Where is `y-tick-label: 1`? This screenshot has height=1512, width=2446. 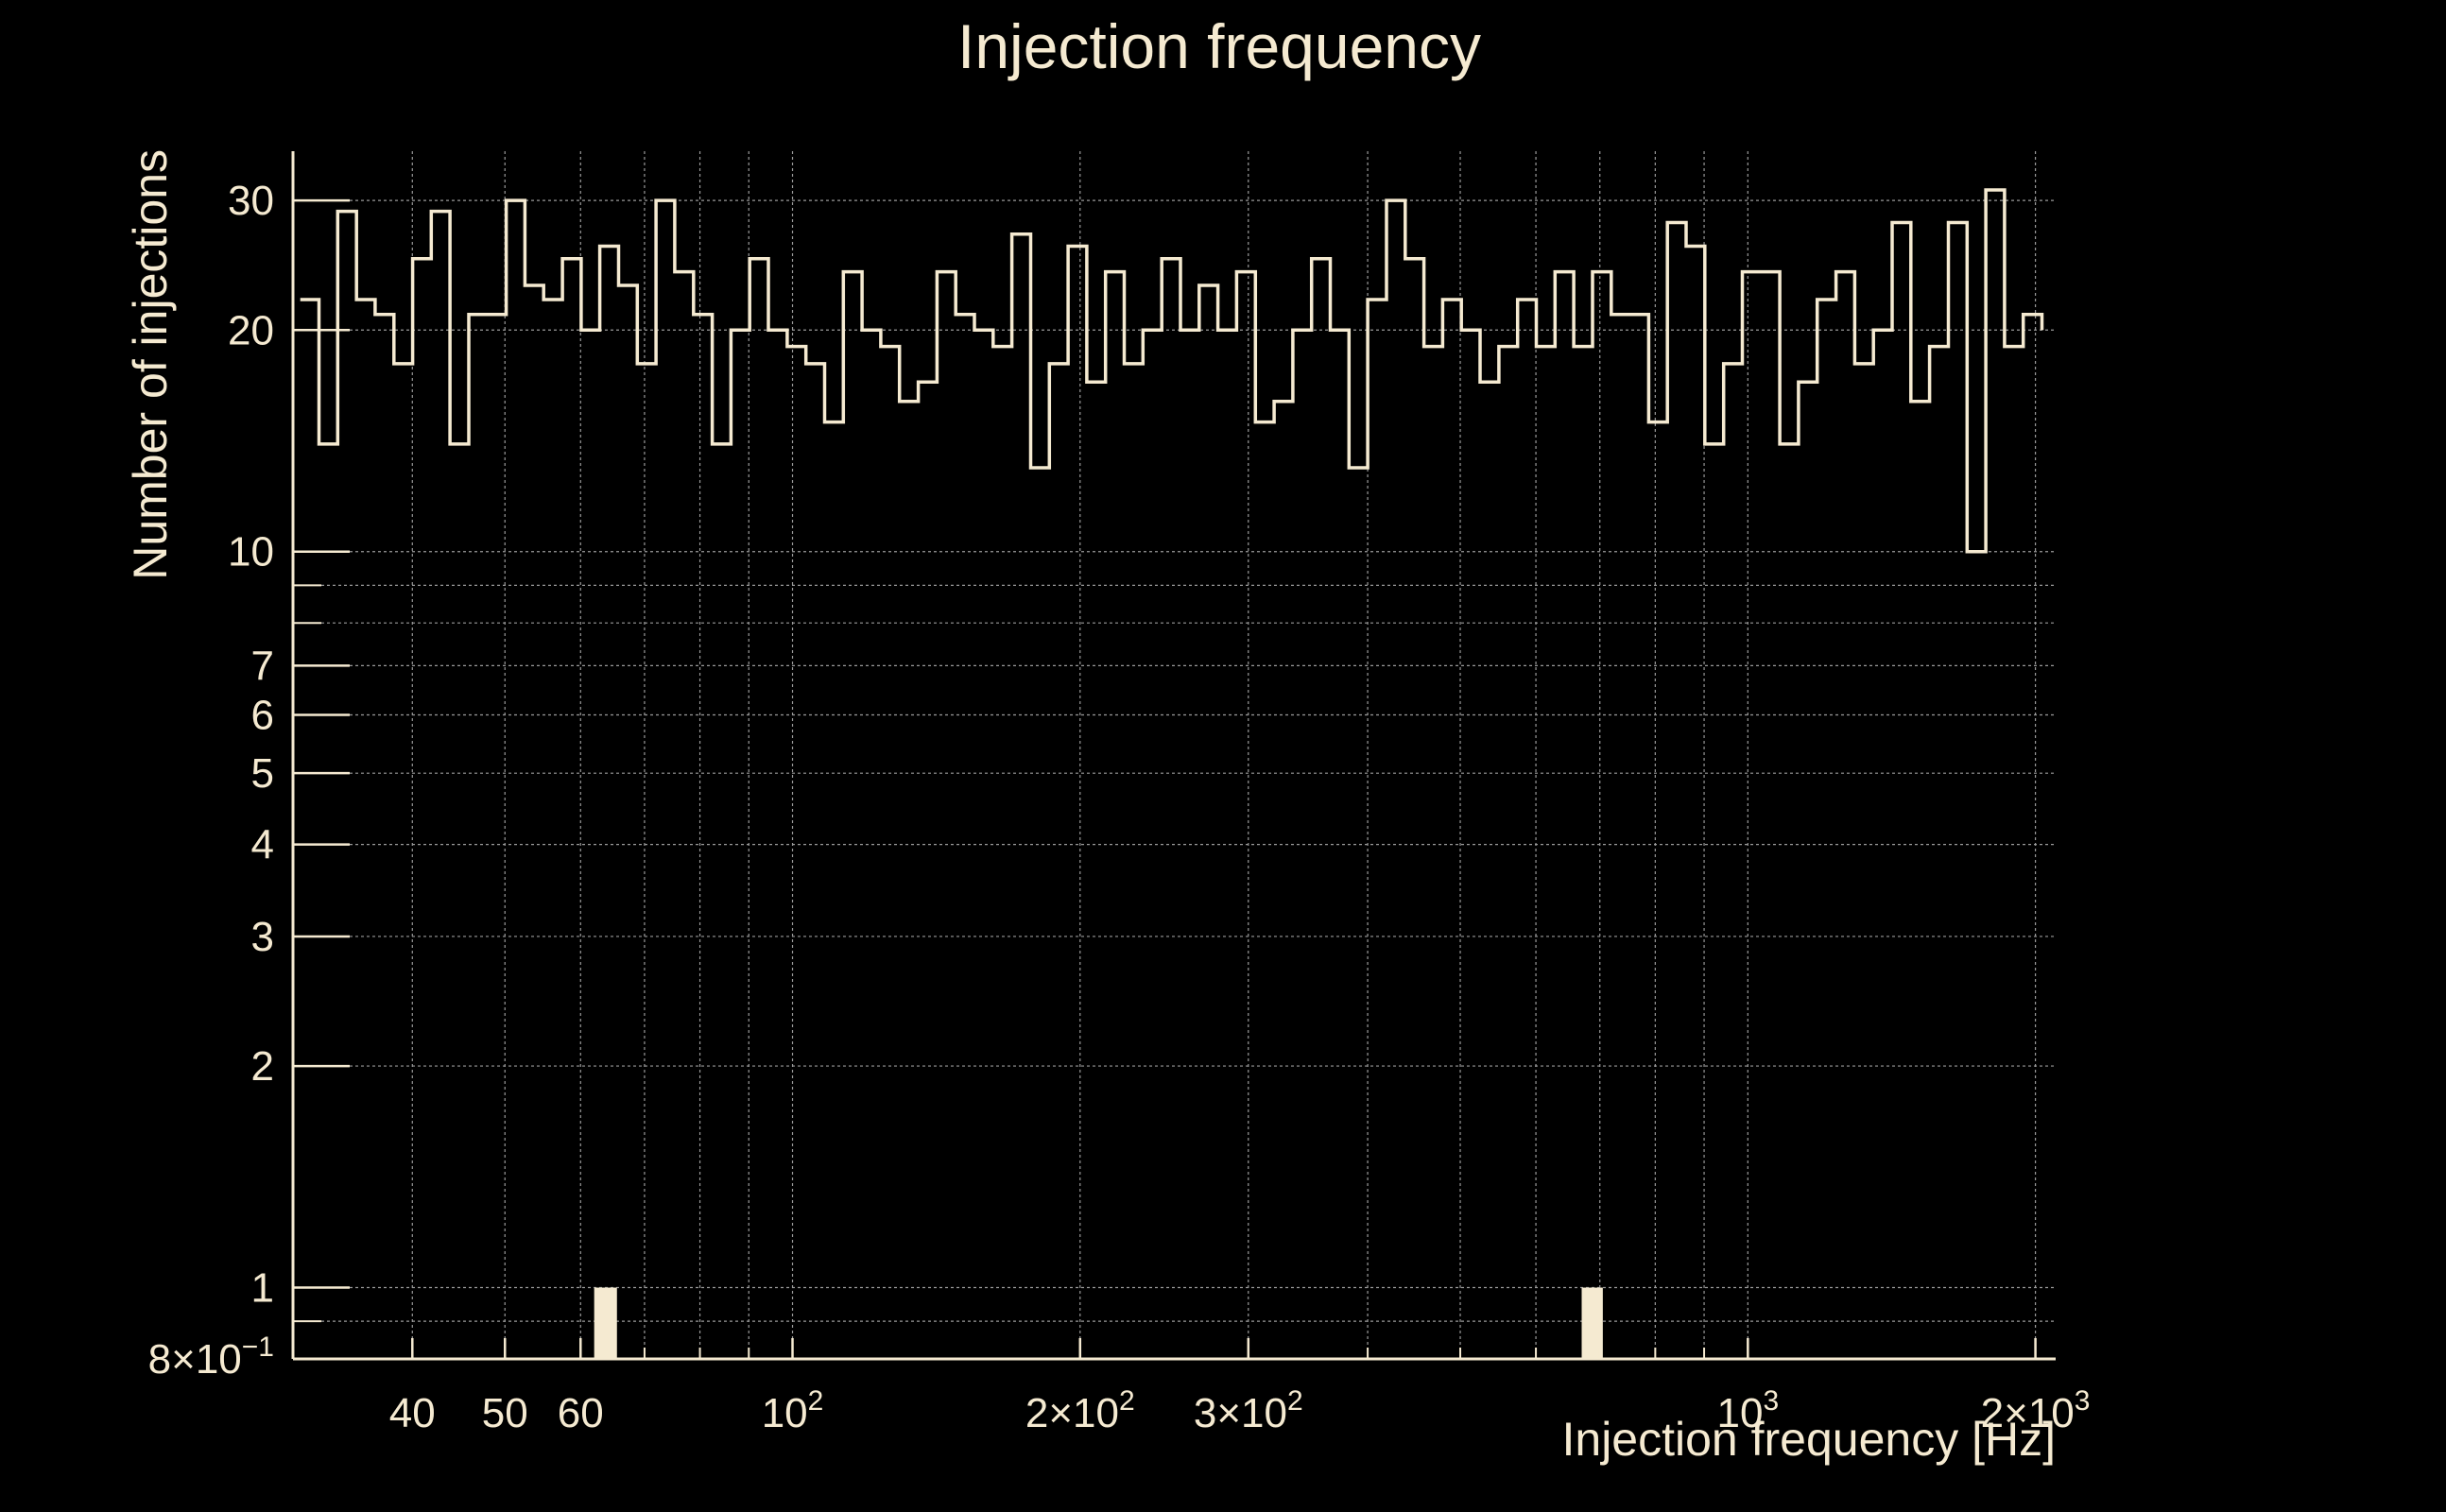 y-tick-label: 1 is located at coordinates (262, 1288).